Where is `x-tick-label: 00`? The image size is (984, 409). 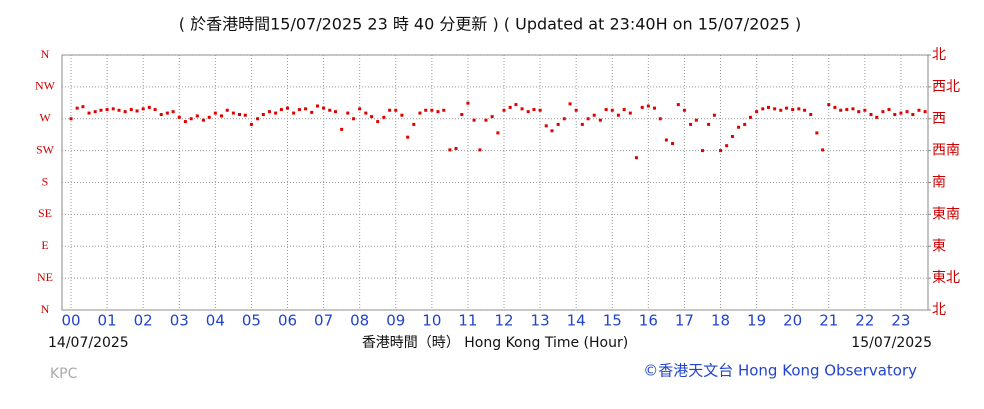
x-tick-label: 00 is located at coordinates (70, 321).